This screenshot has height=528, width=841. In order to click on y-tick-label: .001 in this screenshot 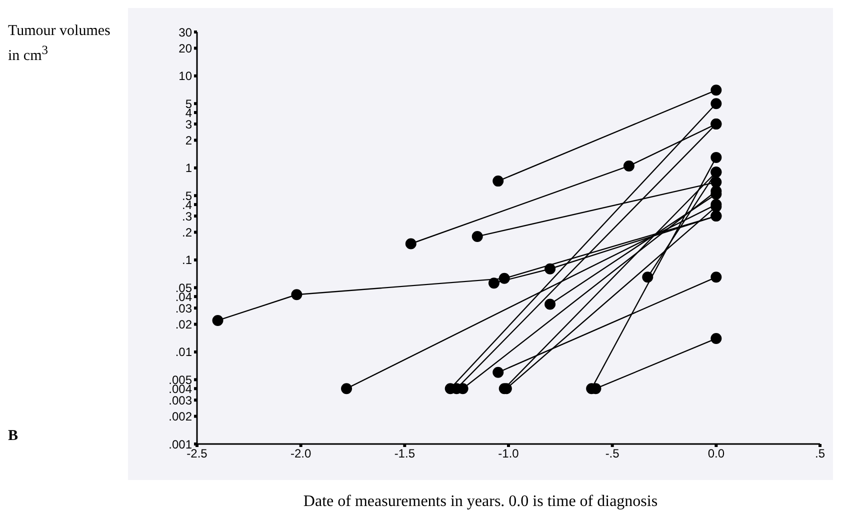, I will do `click(180, 444)`.